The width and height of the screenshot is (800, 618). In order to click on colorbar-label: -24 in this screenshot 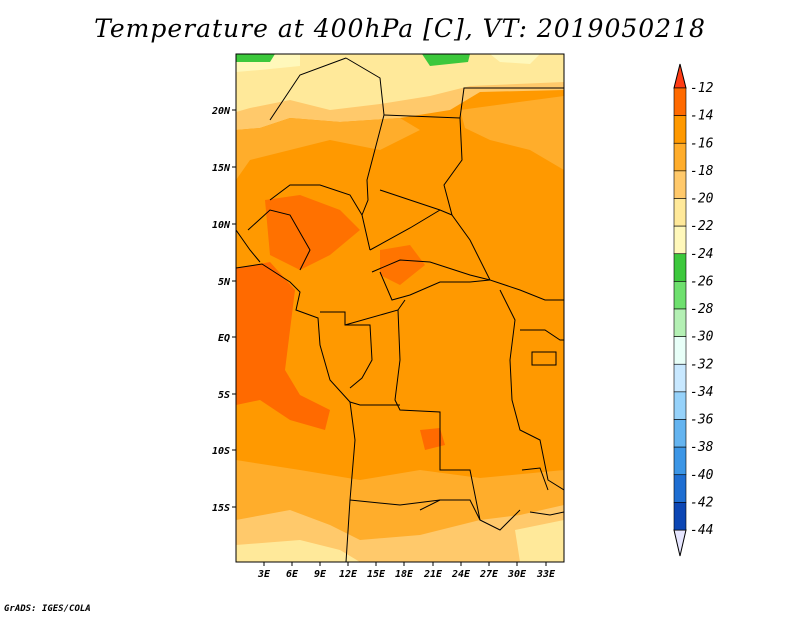, I will do `click(701, 254)`.